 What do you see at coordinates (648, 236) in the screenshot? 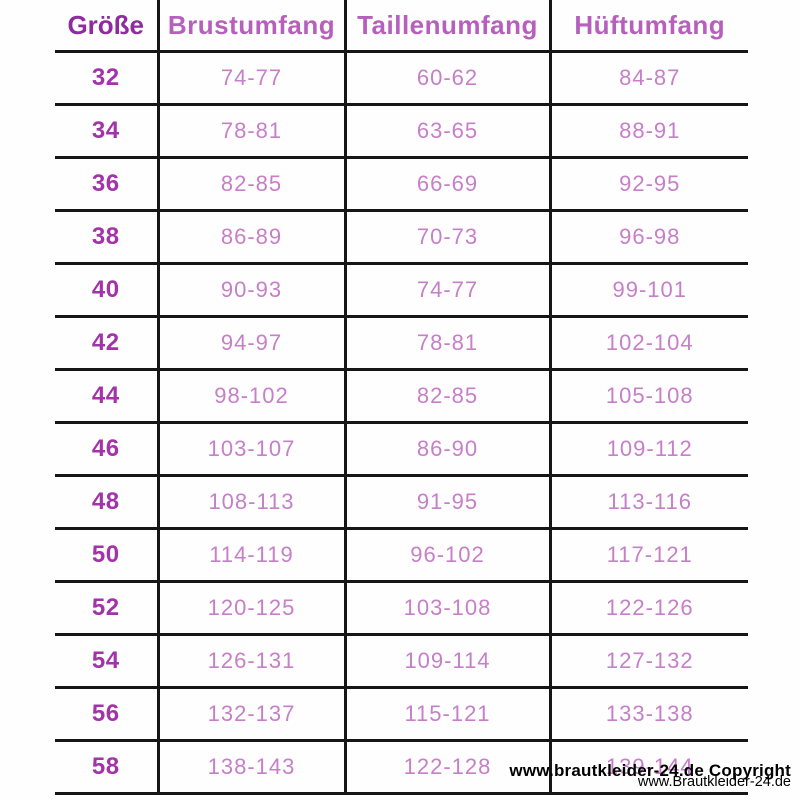
I see `measurement-cell: 96-98` at bounding box center [648, 236].